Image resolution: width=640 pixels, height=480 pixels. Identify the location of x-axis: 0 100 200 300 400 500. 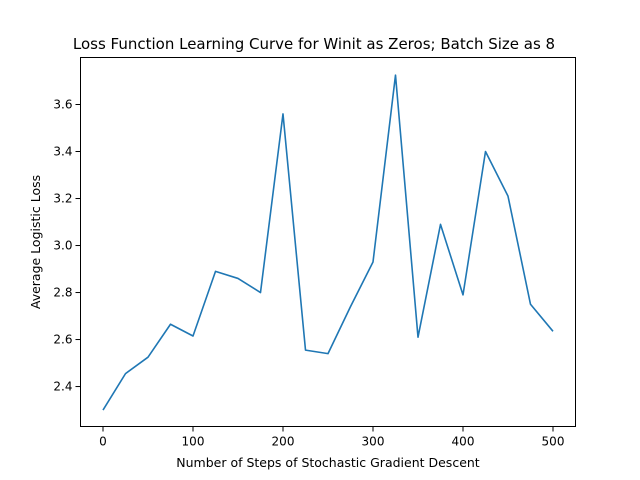
(332, 437).